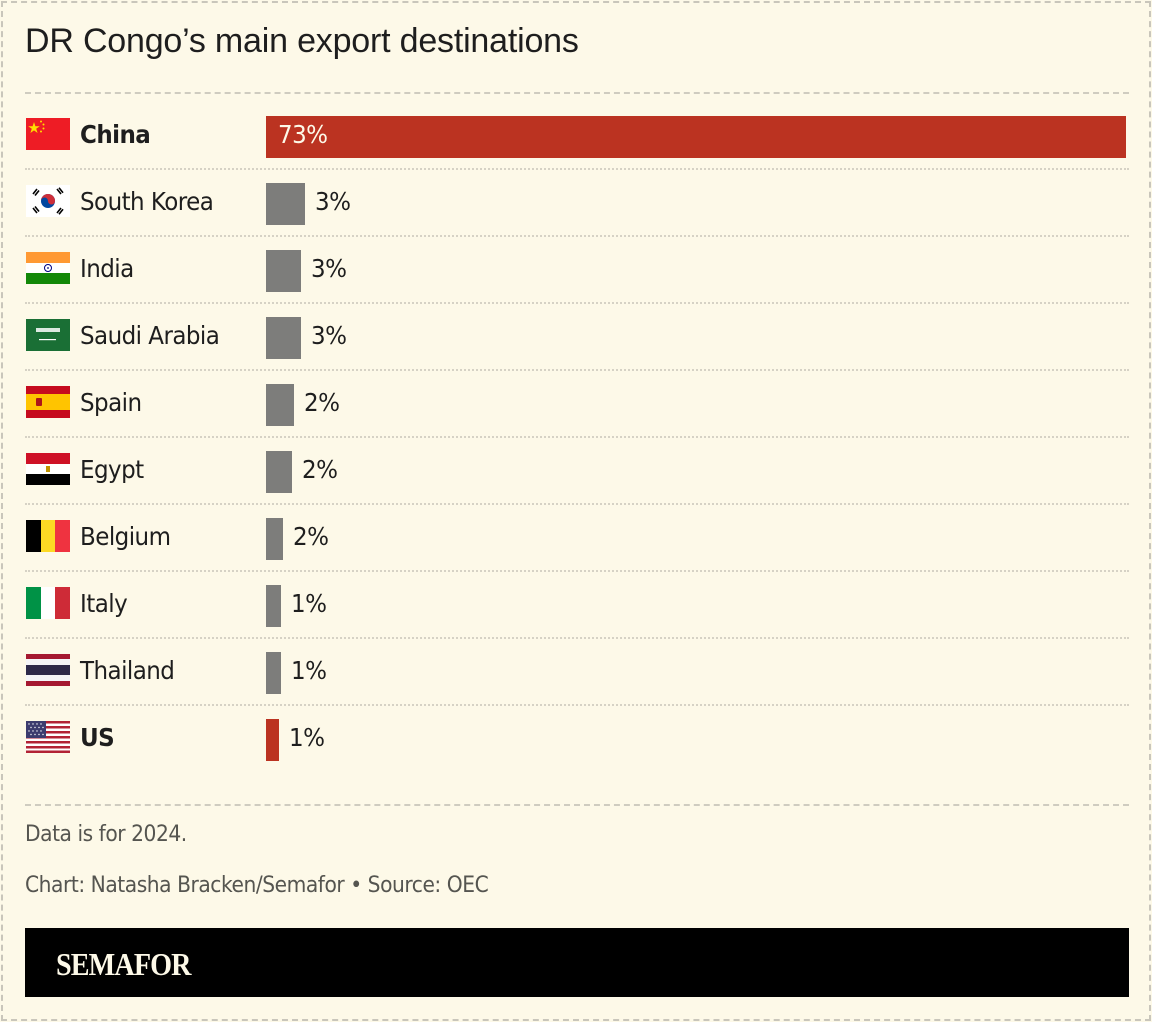 The width and height of the screenshot is (1152, 1022). What do you see at coordinates (48, 670) in the screenshot?
I see `thailand-flag-icon` at bounding box center [48, 670].